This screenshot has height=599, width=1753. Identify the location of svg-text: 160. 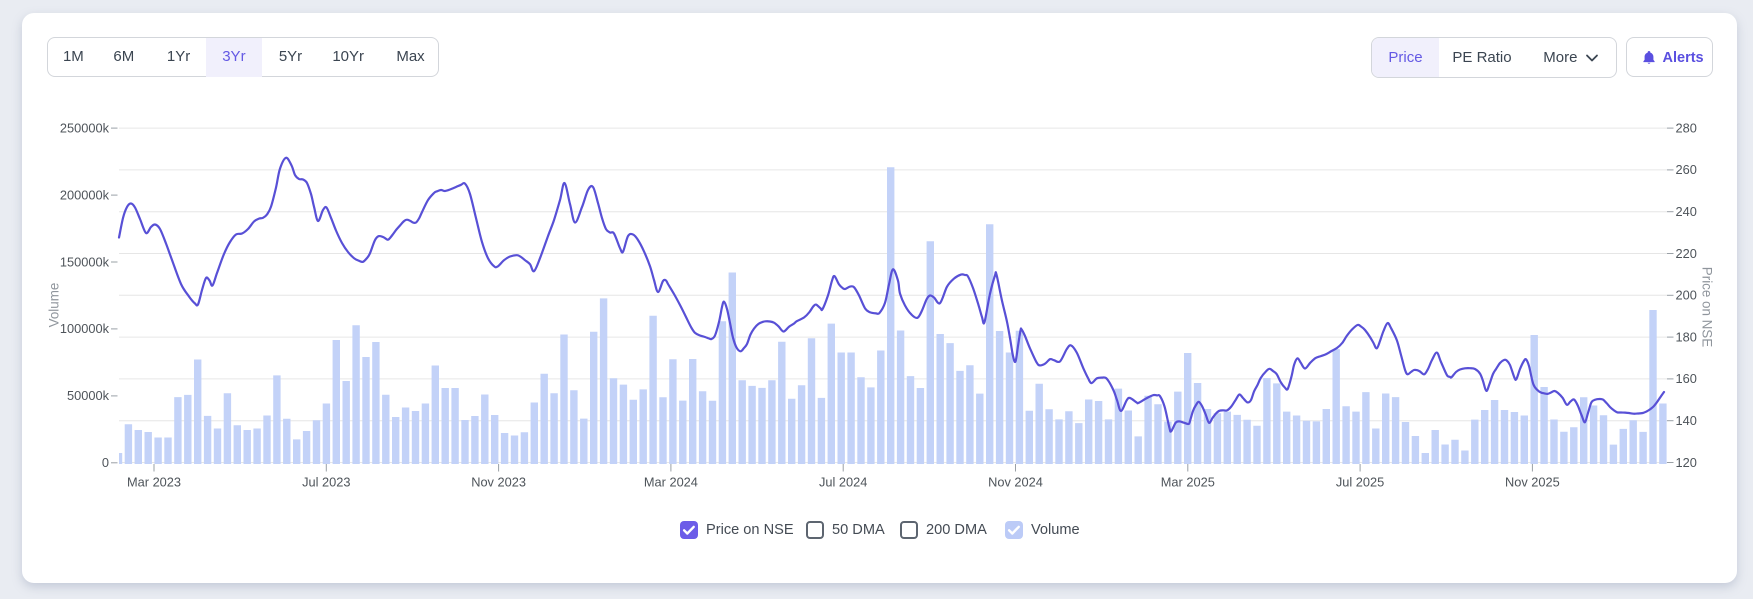
(1686, 378).